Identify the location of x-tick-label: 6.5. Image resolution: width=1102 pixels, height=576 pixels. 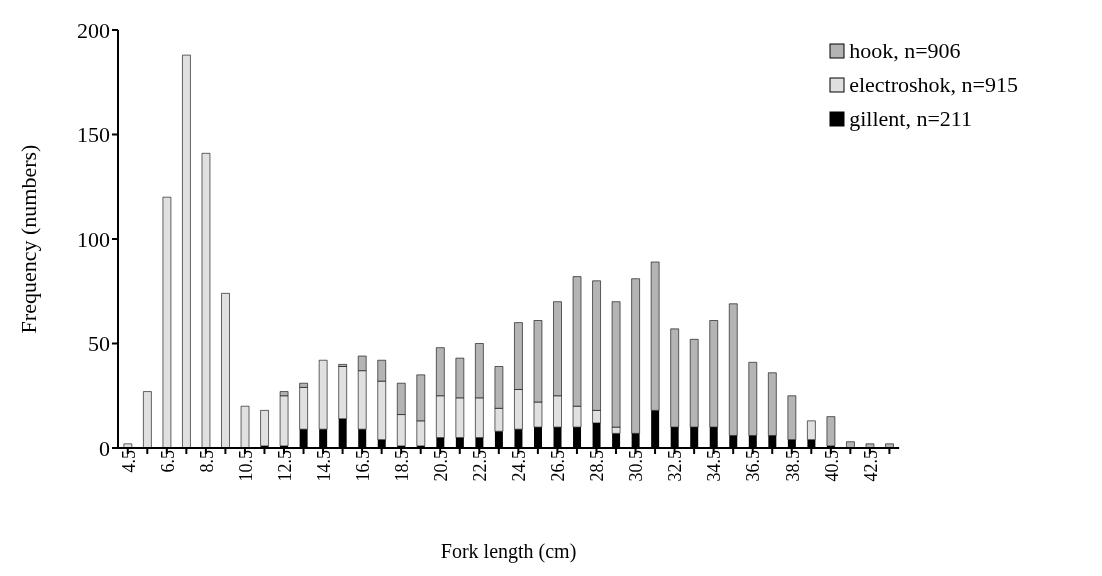
(167, 461).